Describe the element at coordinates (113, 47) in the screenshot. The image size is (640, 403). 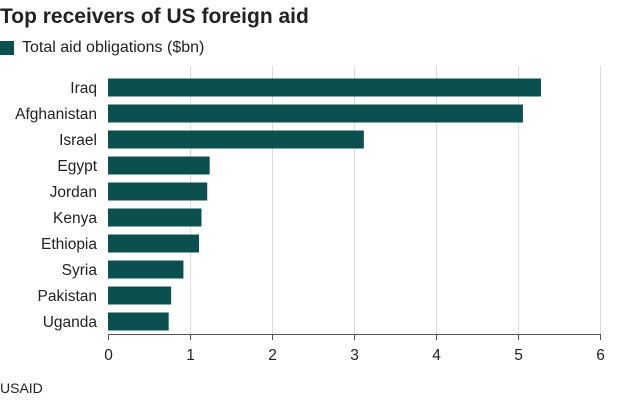
I see `legend-label: Total aid obligations ($bn)` at that location.